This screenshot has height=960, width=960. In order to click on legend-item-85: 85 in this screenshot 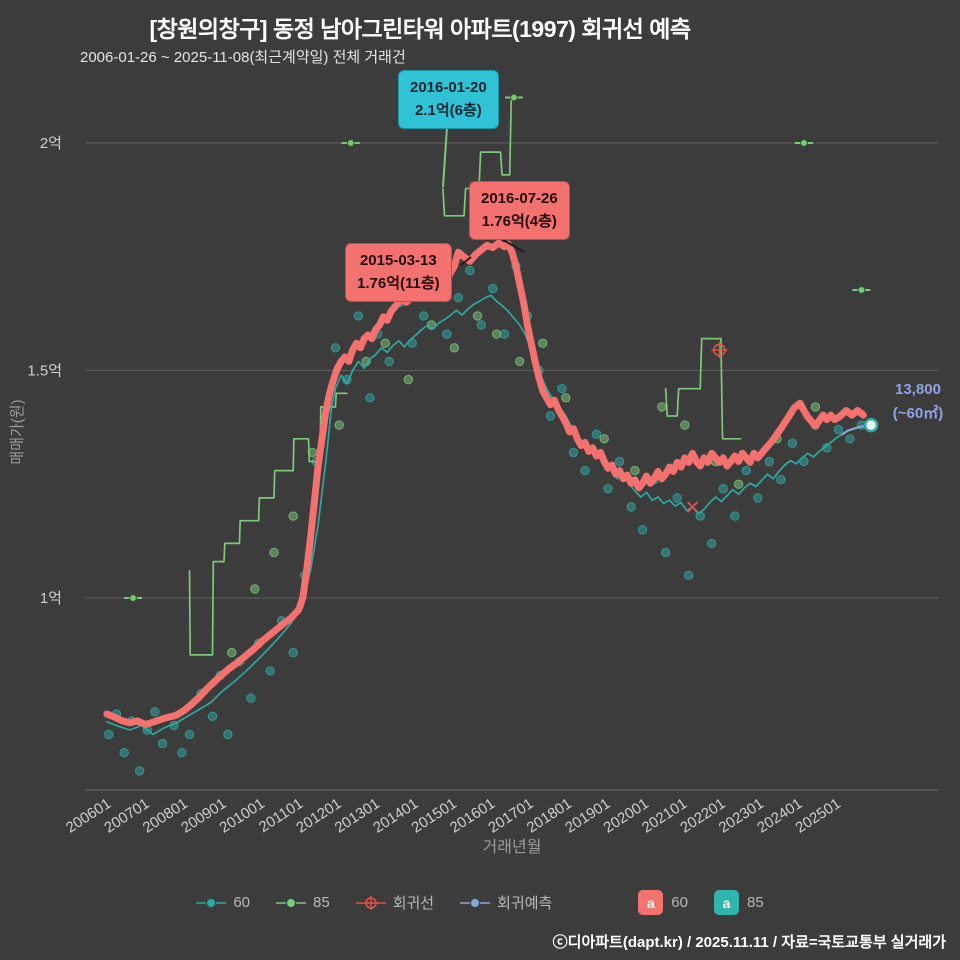, I will do `click(303, 902)`.